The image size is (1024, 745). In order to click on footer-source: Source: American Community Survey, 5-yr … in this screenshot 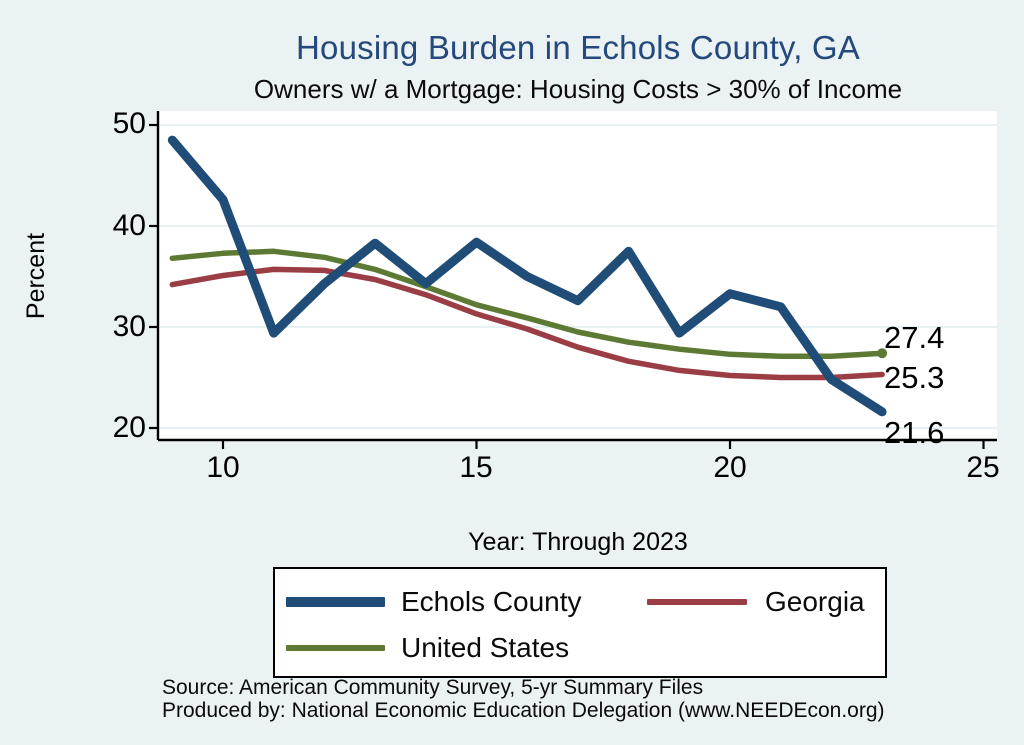, I will do `click(433, 687)`.